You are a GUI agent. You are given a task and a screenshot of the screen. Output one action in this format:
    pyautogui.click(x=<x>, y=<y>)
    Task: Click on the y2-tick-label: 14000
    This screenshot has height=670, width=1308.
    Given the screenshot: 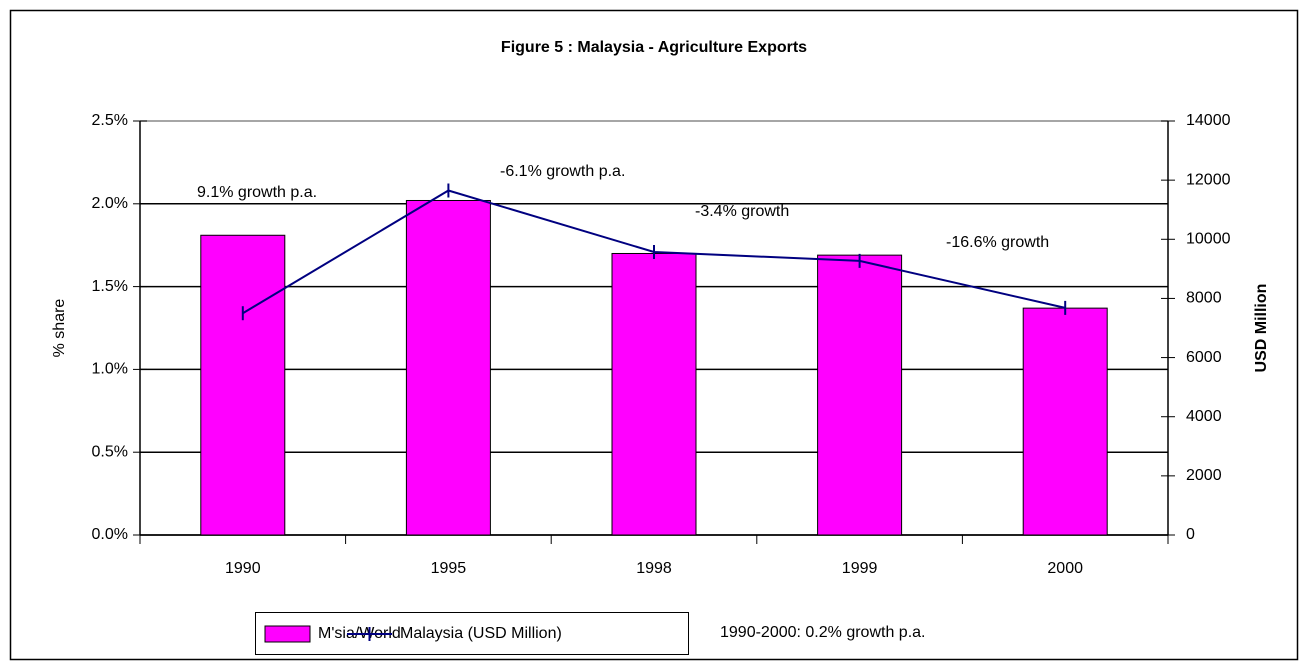 What is the action you would take?
    pyautogui.click(x=1208, y=120)
    